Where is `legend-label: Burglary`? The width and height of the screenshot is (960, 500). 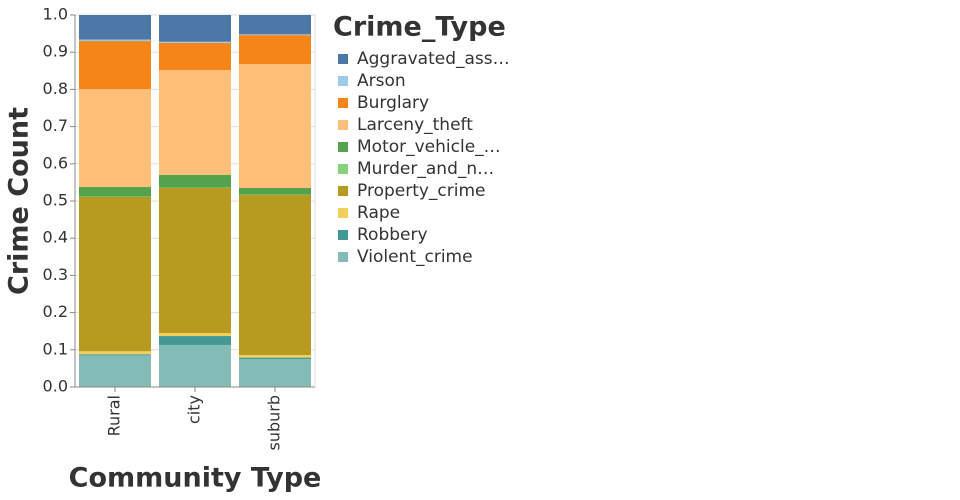 legend-label: Burglary is located at coordinates (393, 103).